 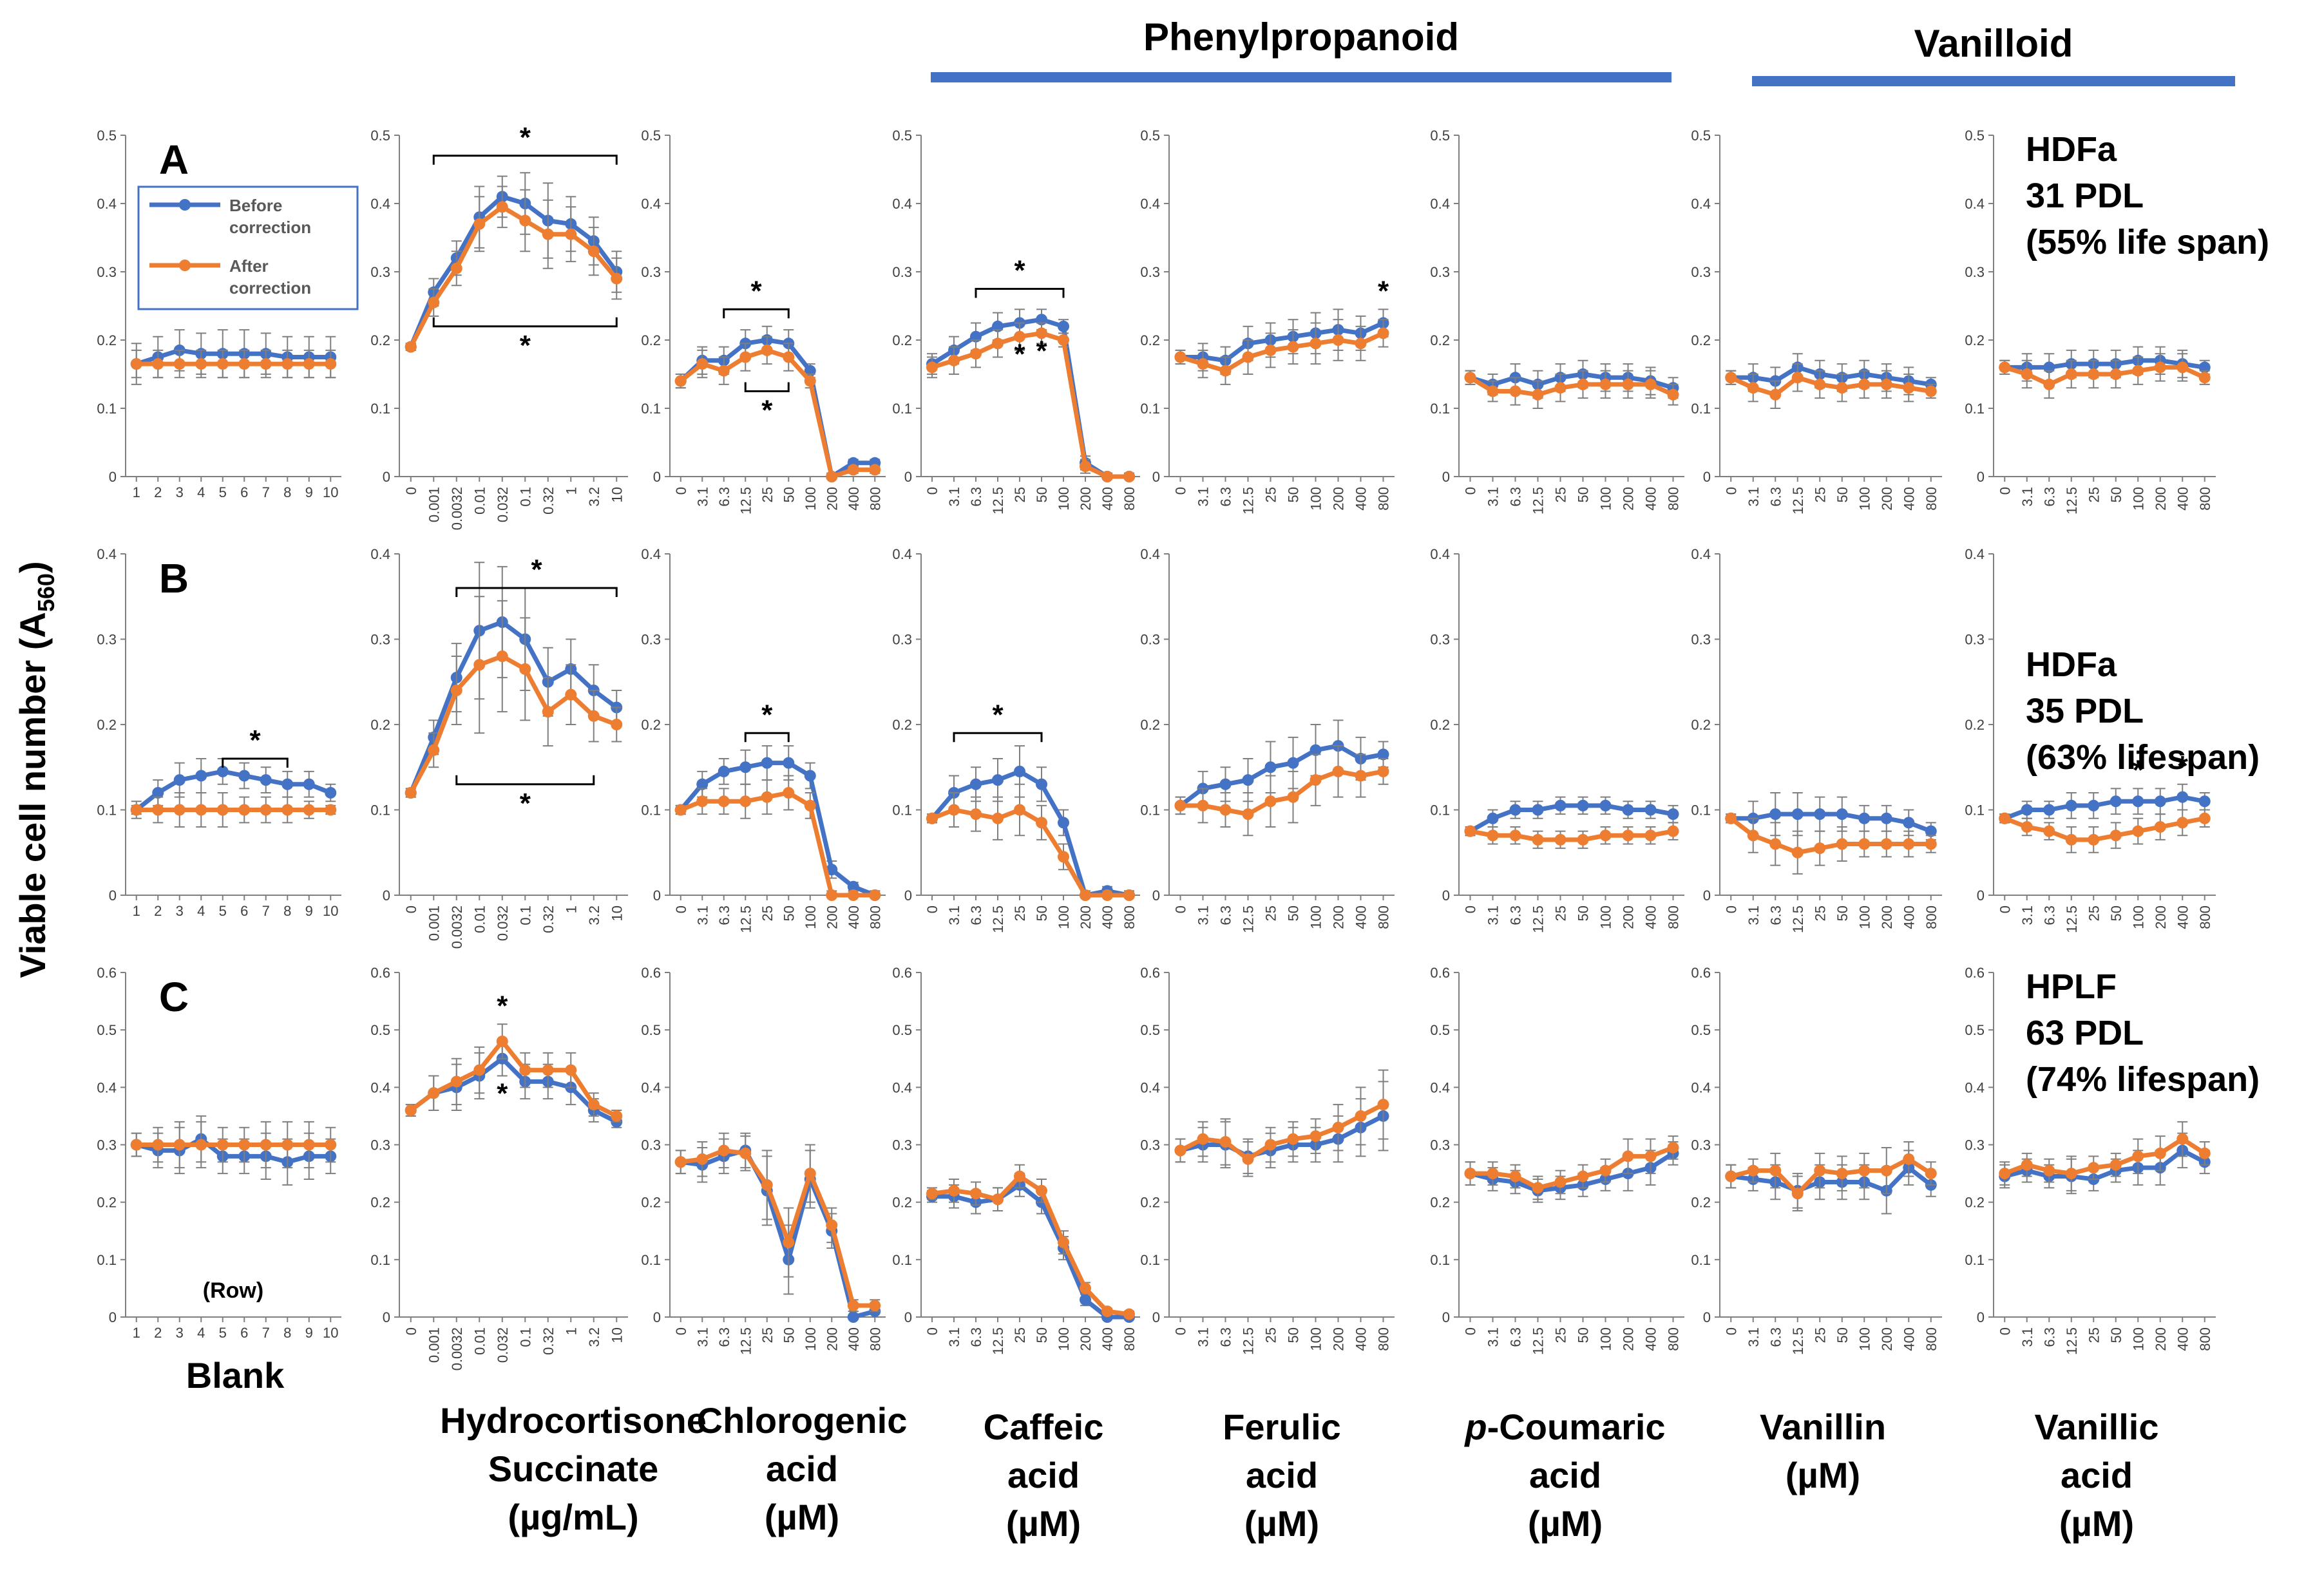 I want to click on x-tick-label: 10, so click(x=617, y=494).